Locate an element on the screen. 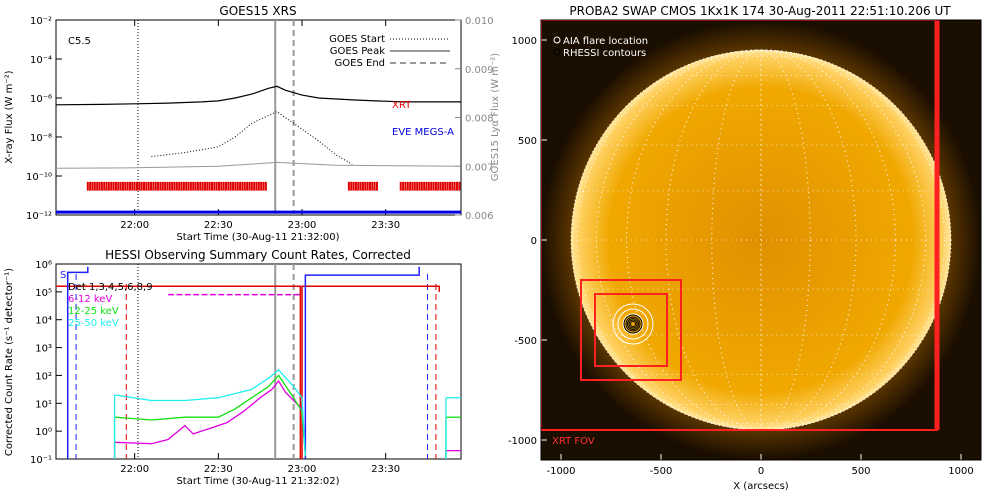 This screenshot has width=1000, height=500. goes-x-tick-label: 23:30 is located at coordinates (385, 225).